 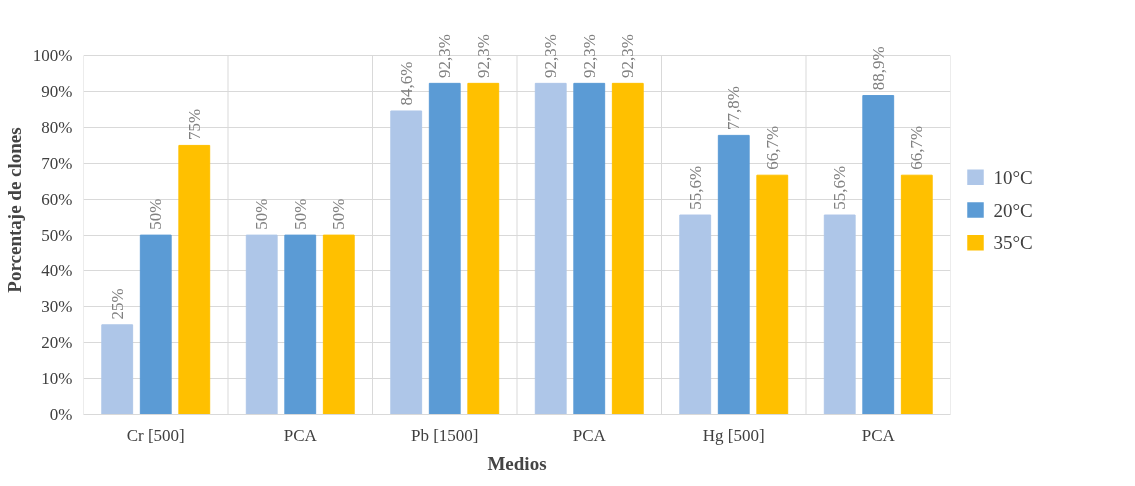 What do you see at coordinates (878, 68) in the screenshot?
I see `data-label: 88,9%` at bounding box center [878, 68].